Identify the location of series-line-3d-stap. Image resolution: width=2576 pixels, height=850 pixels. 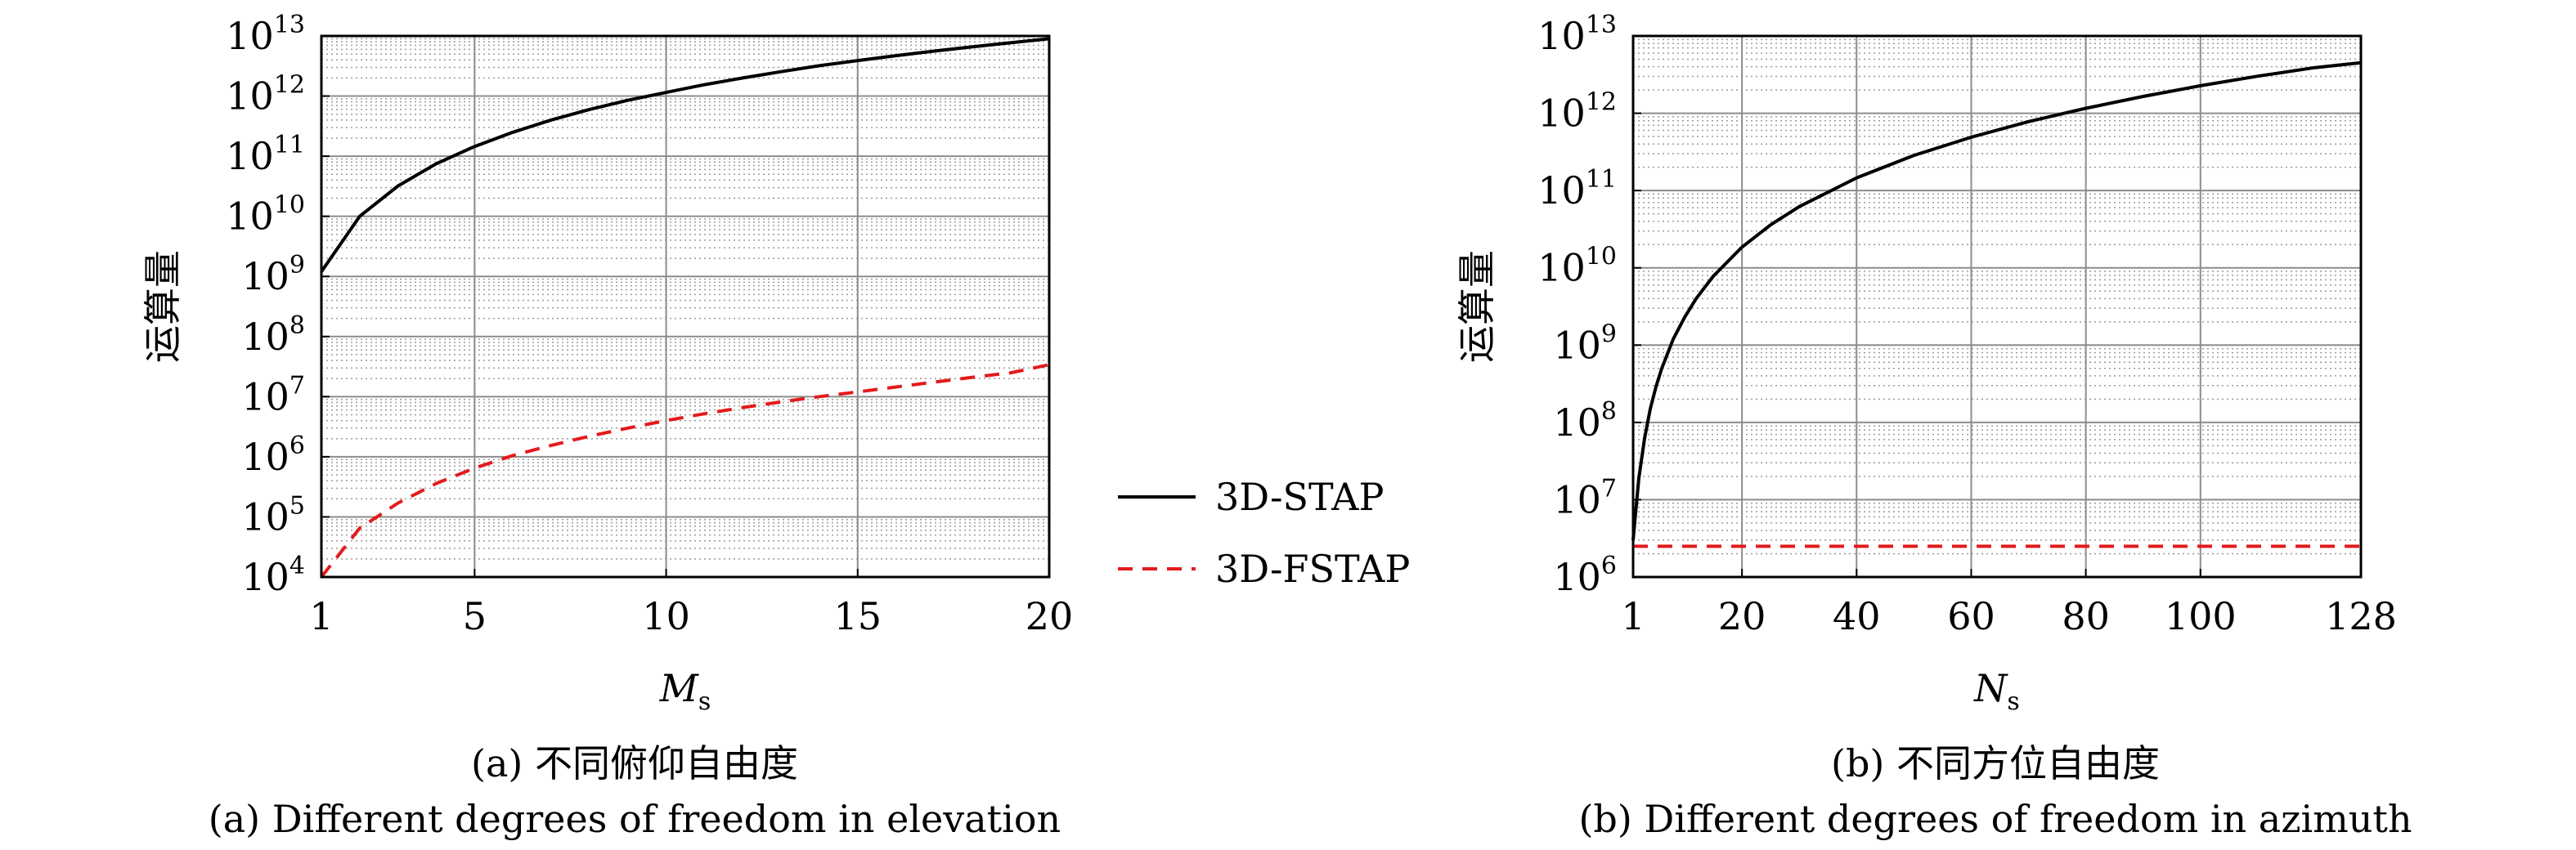
(685, 155).